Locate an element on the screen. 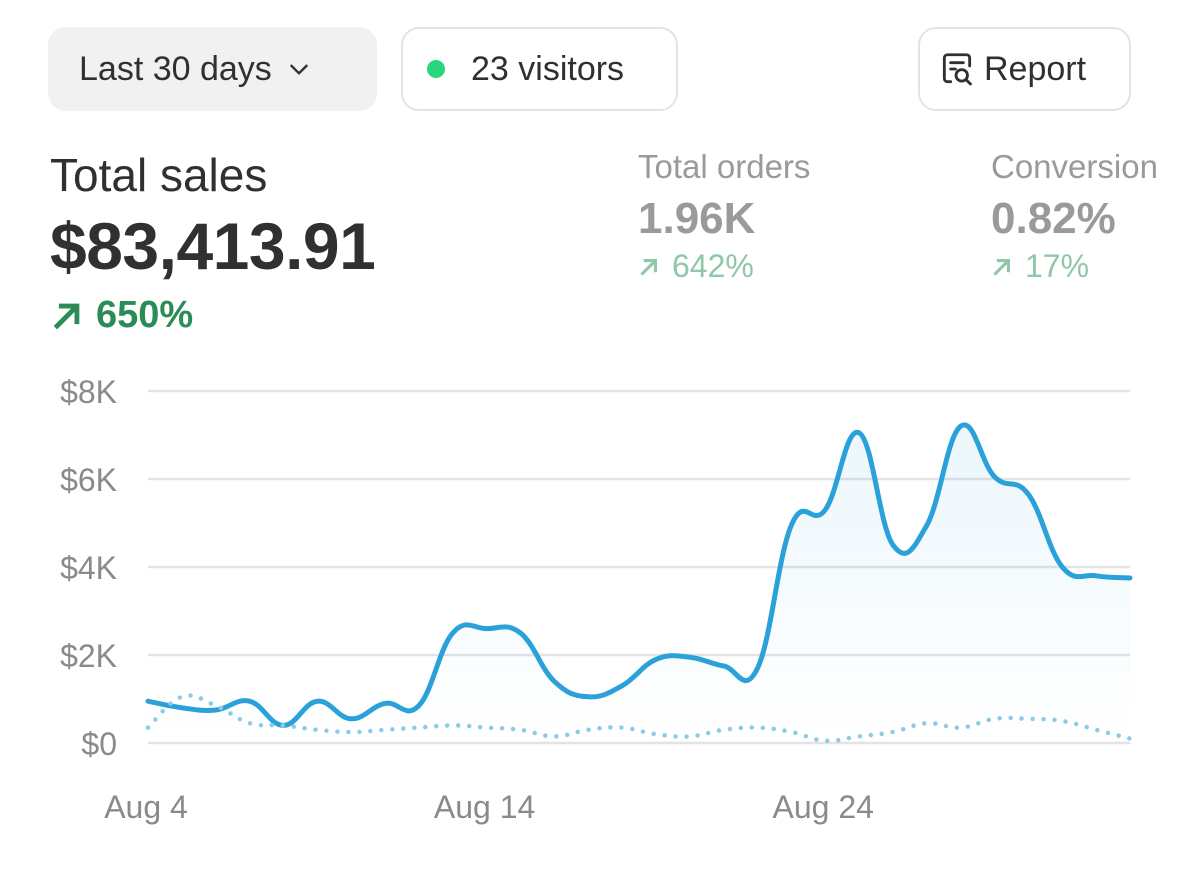 This screenshot has width=1179, height=870. report-search-icon is located at coordinates (957, 69).